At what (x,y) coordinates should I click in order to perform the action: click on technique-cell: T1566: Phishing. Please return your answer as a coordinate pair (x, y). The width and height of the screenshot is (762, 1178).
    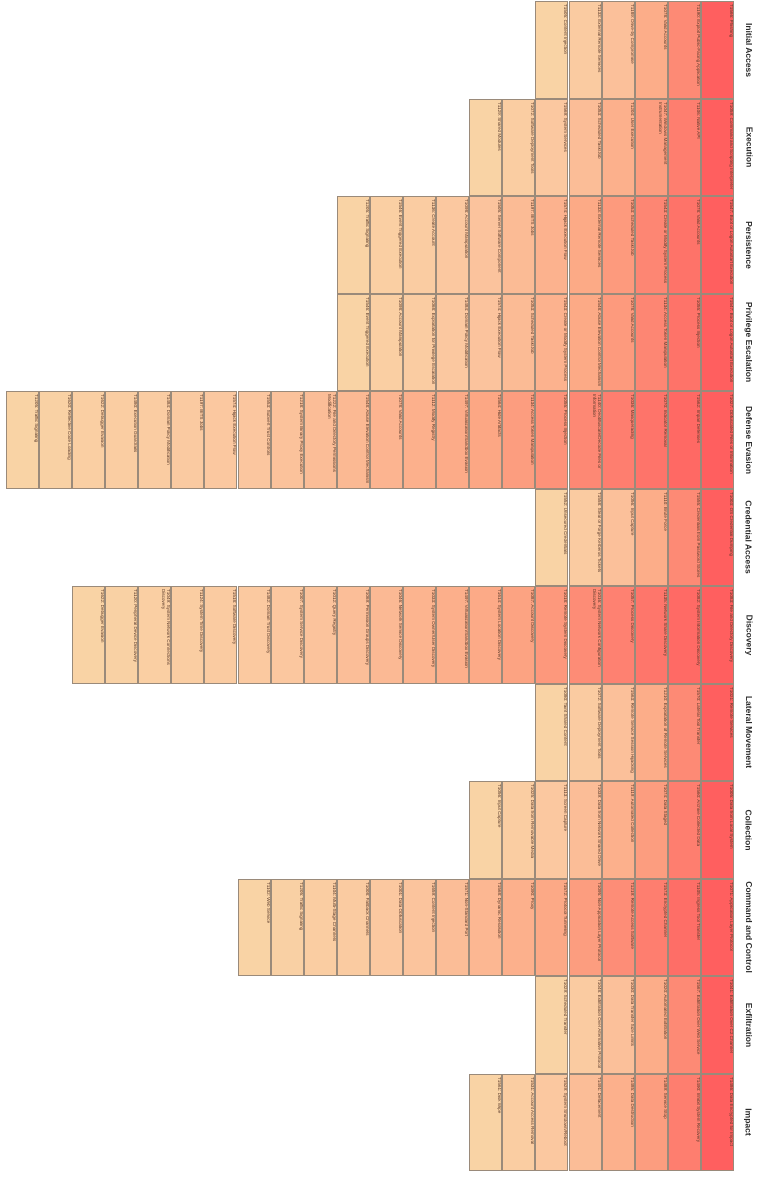
    Looking at the image, I should click on (717, 50).